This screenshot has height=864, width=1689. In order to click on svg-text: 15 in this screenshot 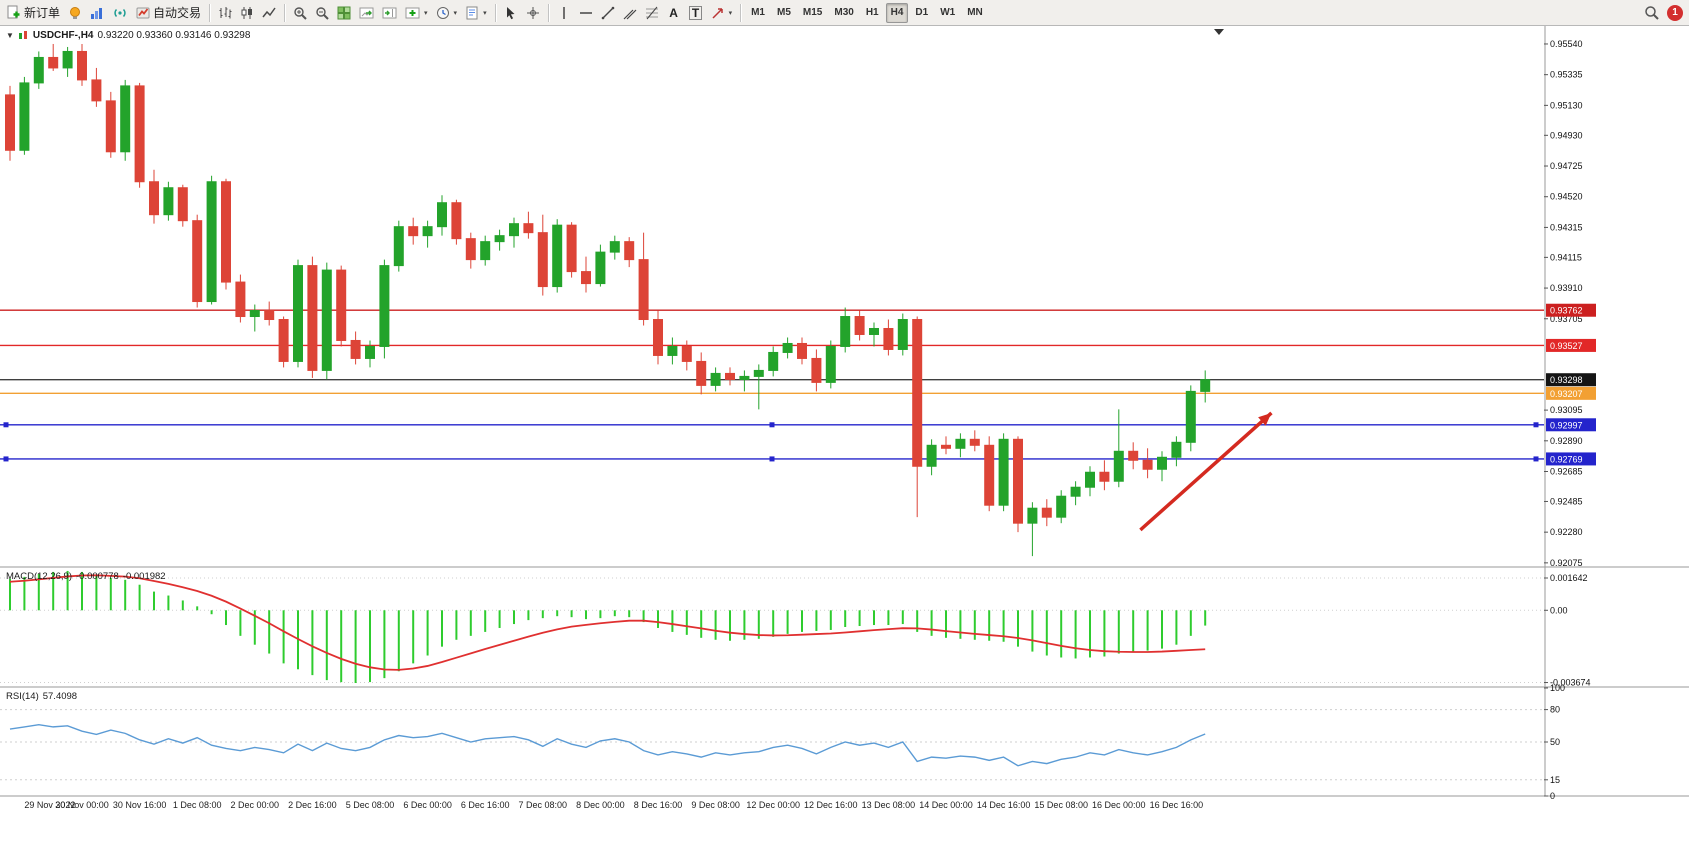, I will do `click(1555, 780)`.